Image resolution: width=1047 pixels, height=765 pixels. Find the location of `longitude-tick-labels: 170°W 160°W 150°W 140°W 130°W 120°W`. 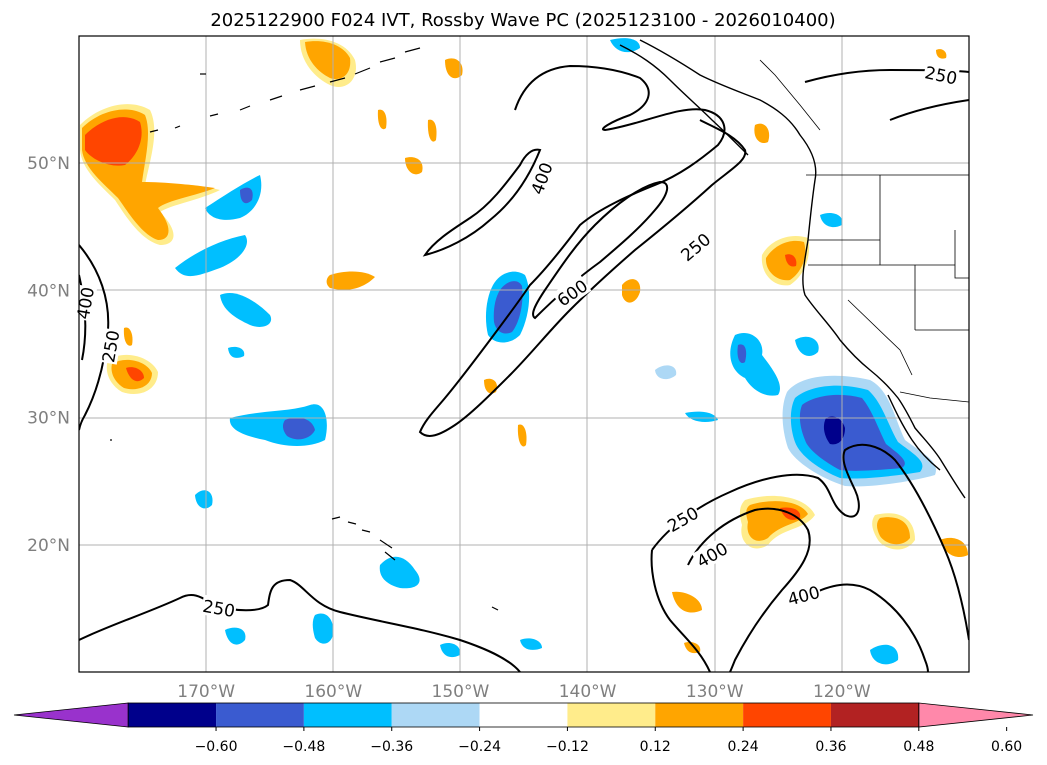

longitude-tick-labels: 170°W 160°W 150°W 140°W 130°W 120°W is located at coordinates (524, 692).